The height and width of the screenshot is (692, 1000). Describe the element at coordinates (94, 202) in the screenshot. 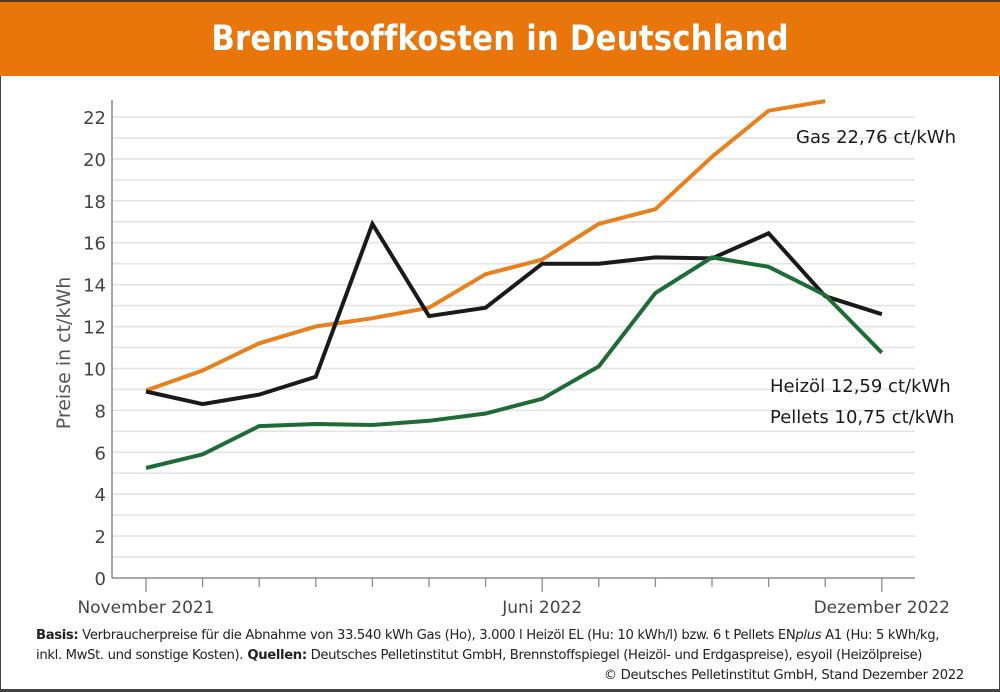

I see `y-tick-label: 18` at that location.